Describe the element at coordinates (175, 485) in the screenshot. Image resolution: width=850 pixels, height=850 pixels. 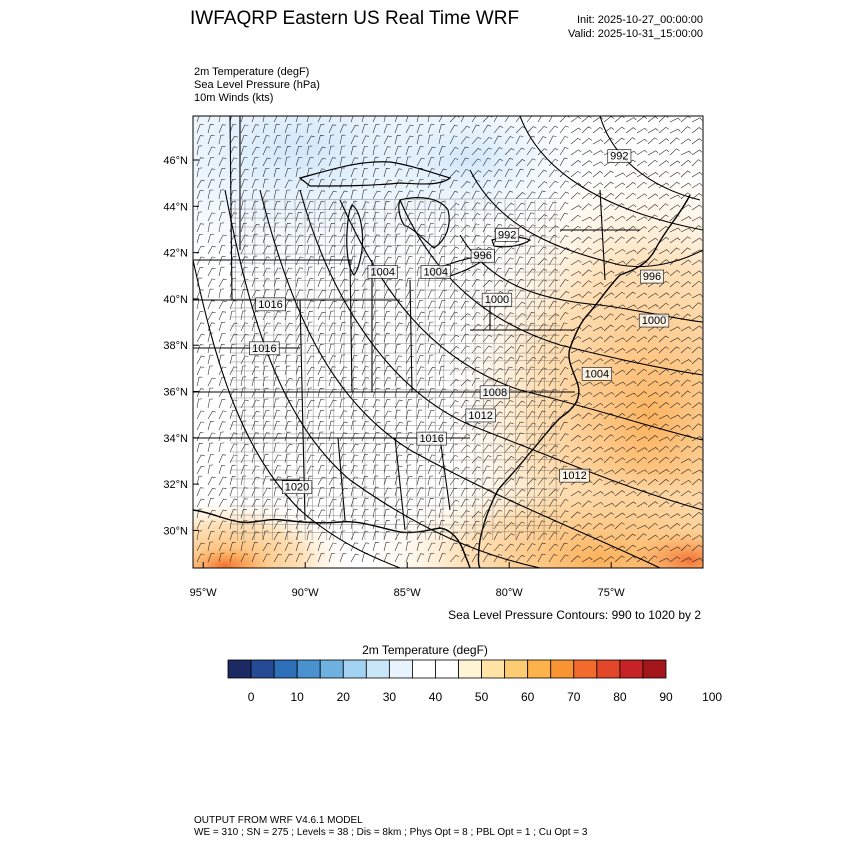
I see `lat-tick-label: 32°N` at that location.